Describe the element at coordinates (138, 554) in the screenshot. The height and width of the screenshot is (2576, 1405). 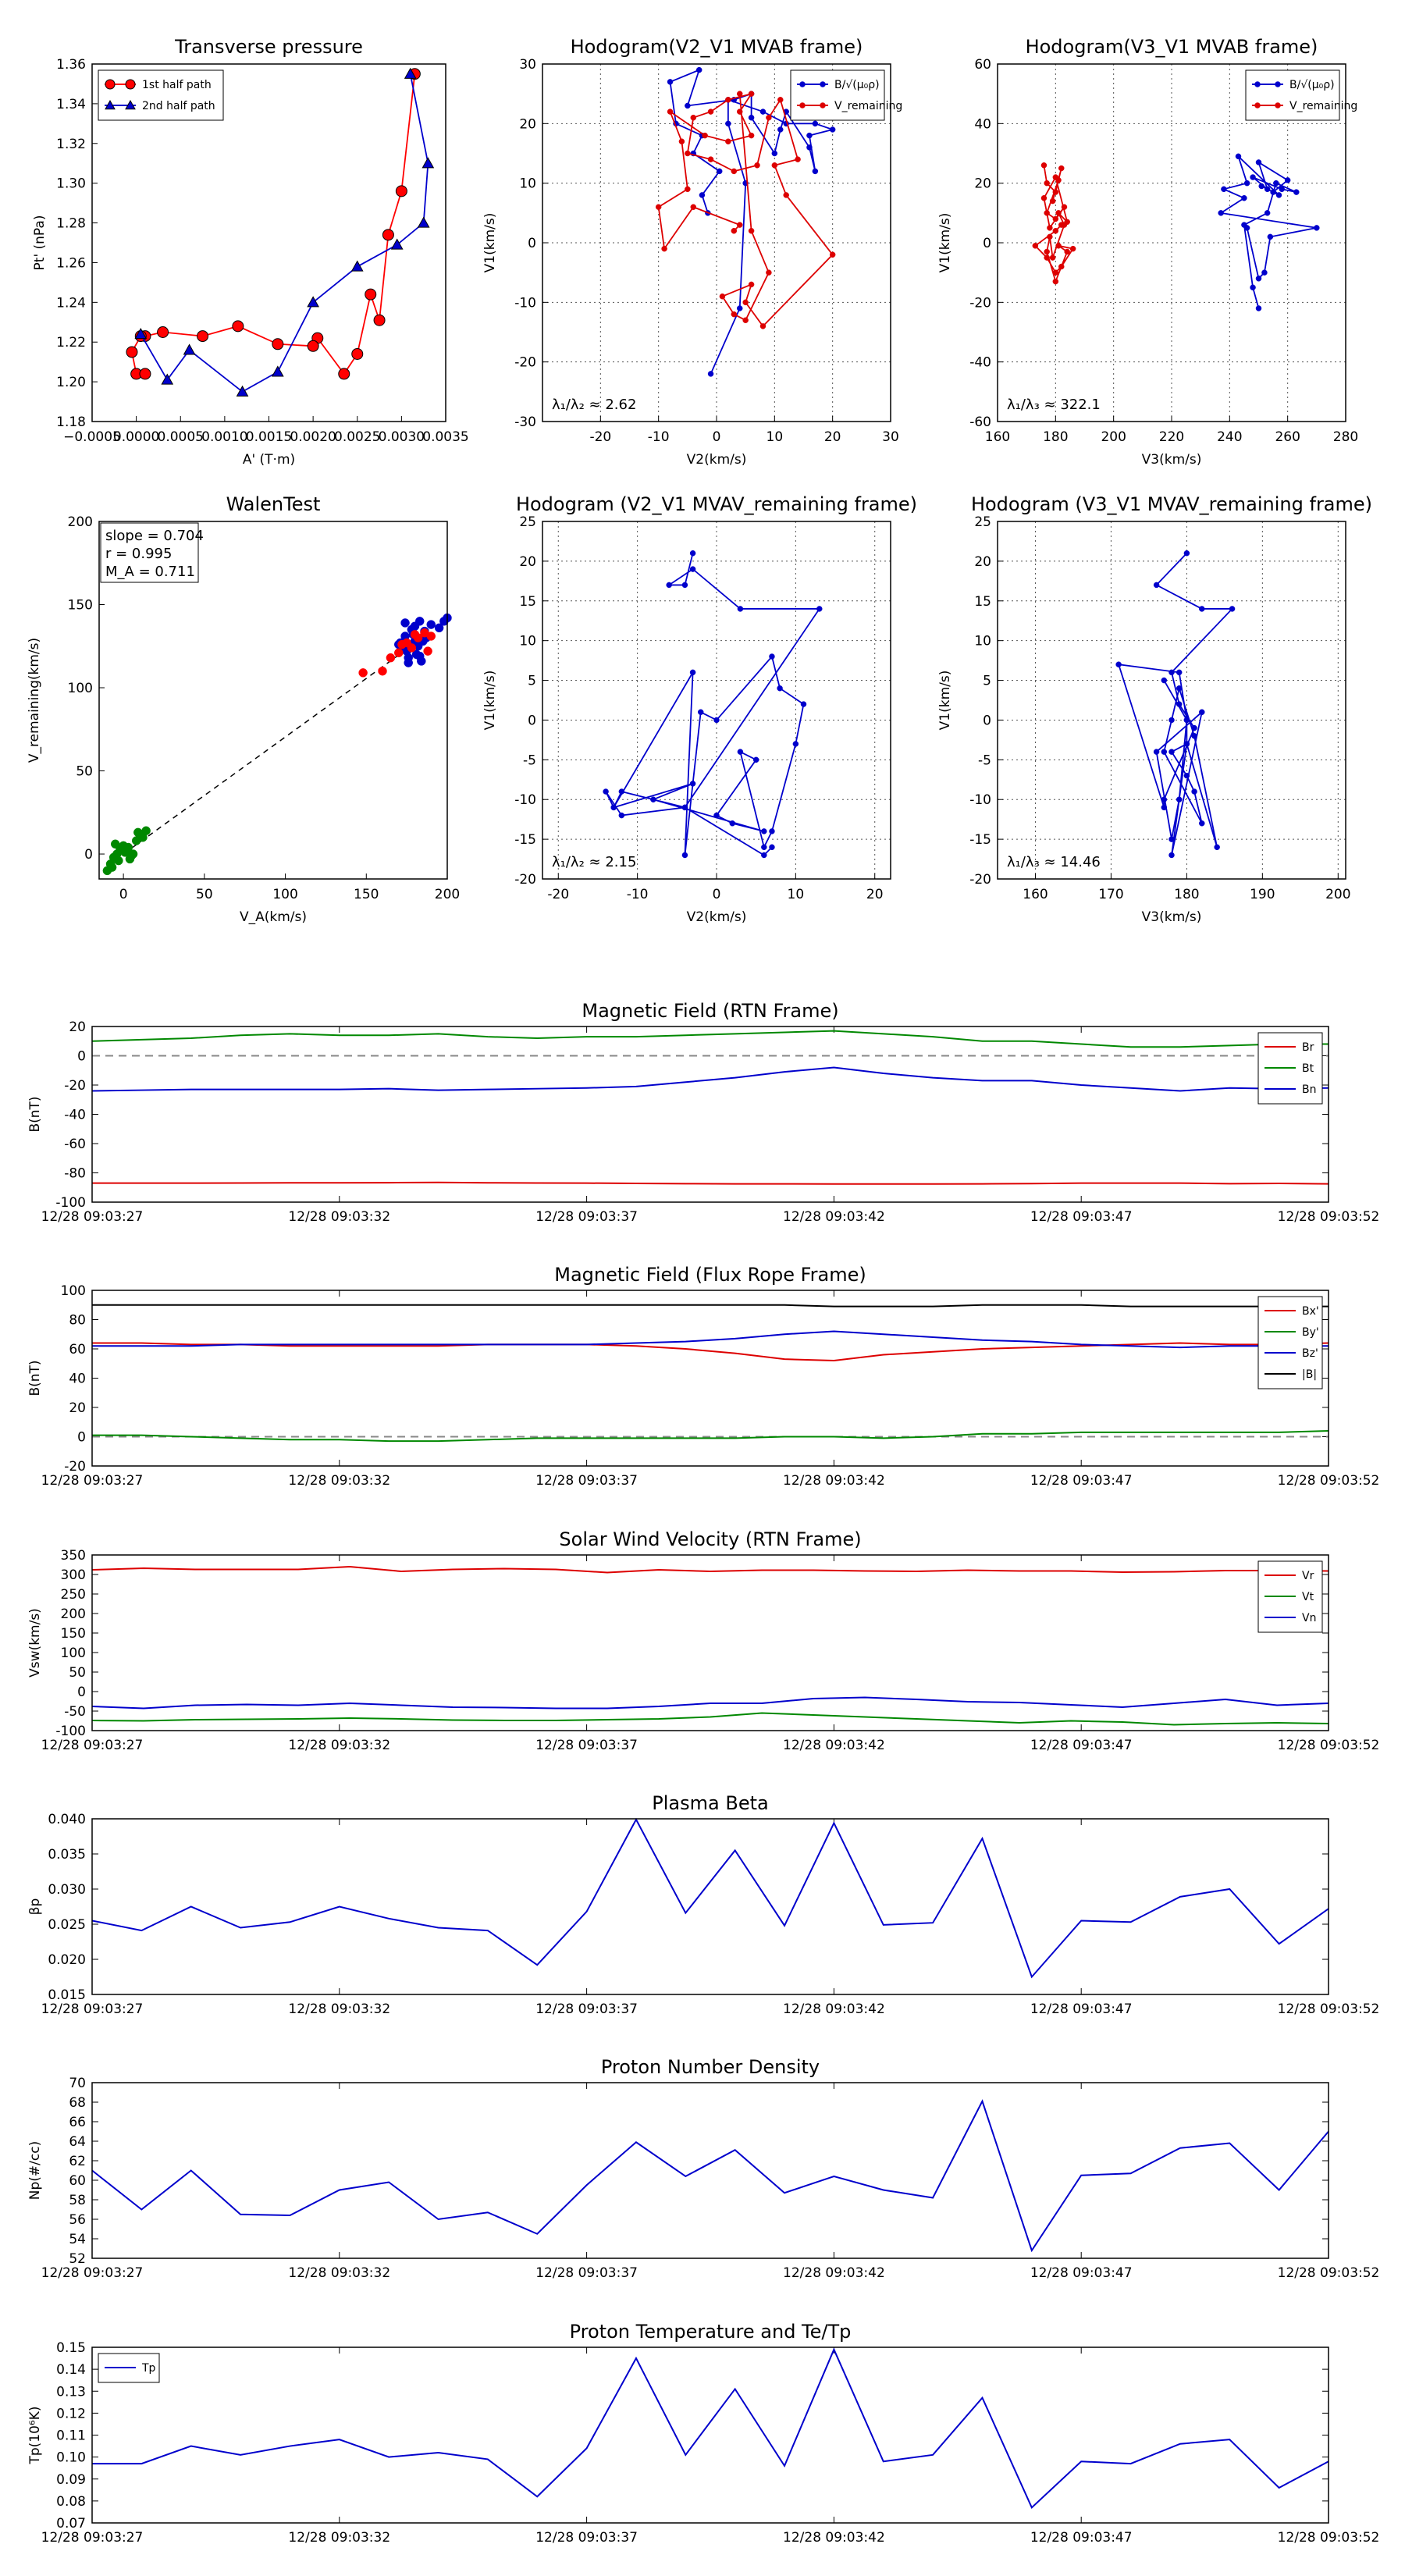
I see `stats-text: r = 0.995` at that location.